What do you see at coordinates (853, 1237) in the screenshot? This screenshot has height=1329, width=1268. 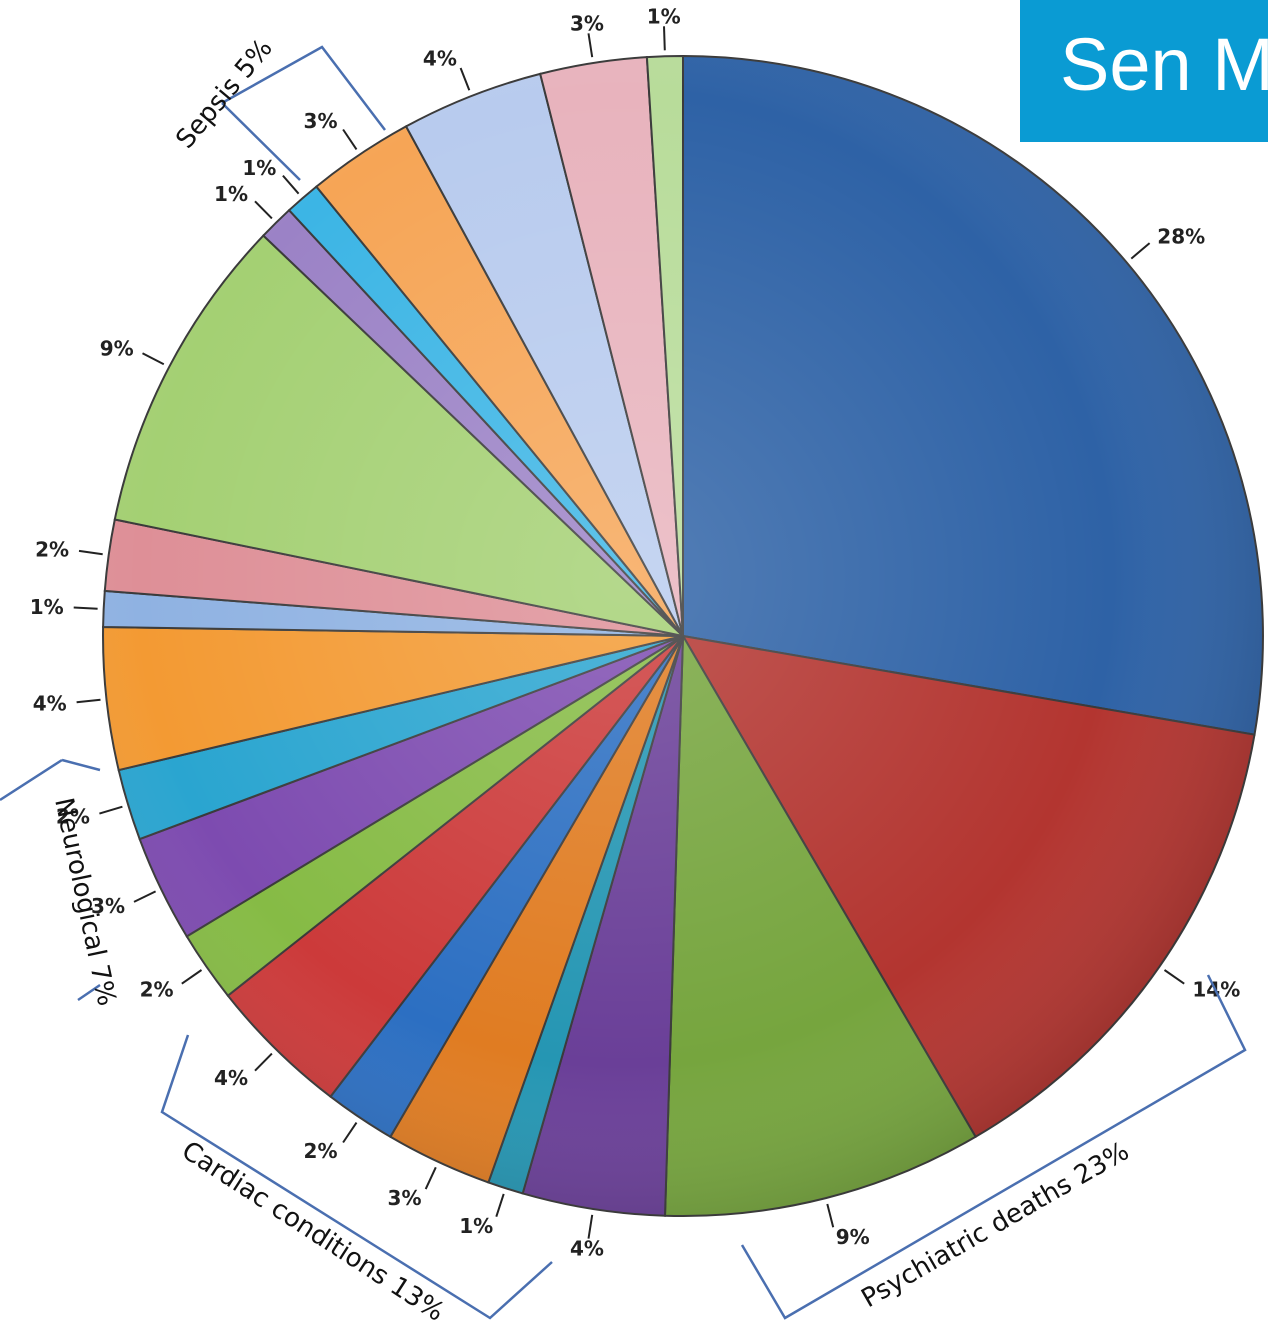 I see `slice-label-2: 9%` at bounding box center [853, 1237].